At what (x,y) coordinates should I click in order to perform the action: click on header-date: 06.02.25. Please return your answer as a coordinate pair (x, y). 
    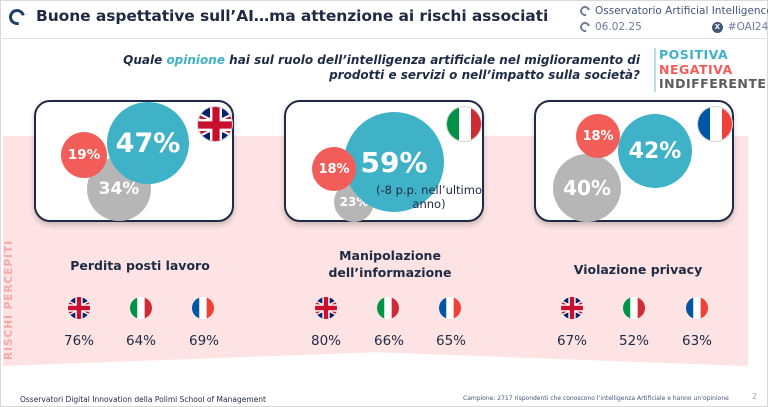
    Looking at the image, I should click on (618, 27).